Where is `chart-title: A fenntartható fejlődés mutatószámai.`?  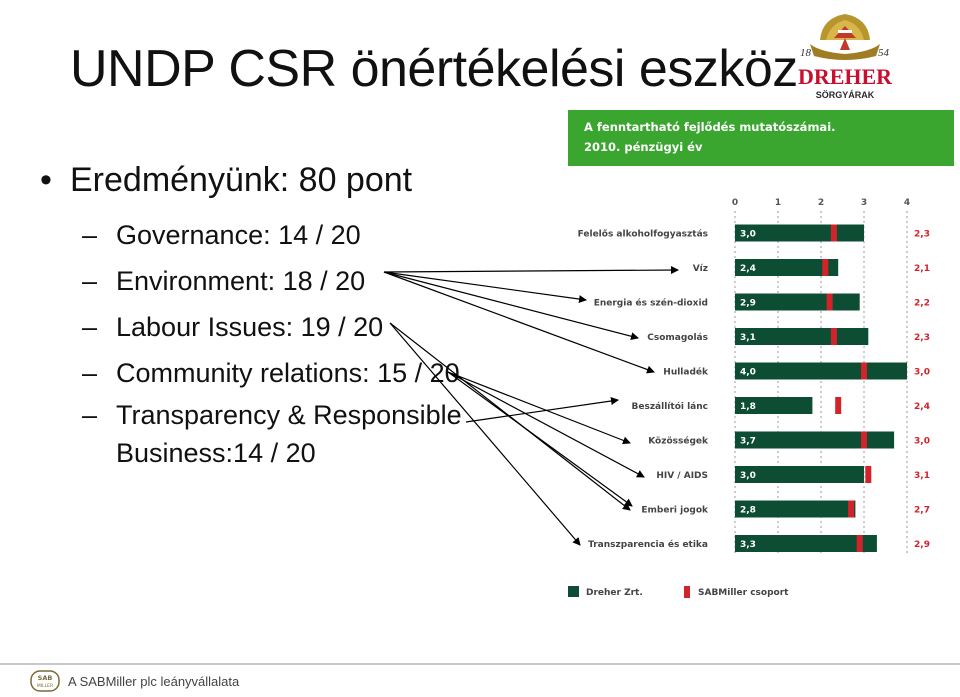 chart-title: A fenntartható fejlődés mutatószámai. is located at coordinates (710, 127).